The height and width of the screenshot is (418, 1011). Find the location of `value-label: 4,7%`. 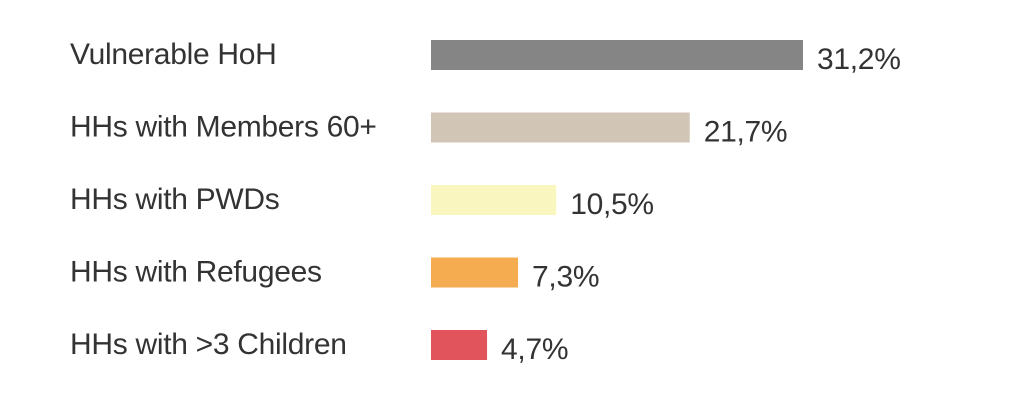

value-label: 4,7% is located at coordinates (534, 349).